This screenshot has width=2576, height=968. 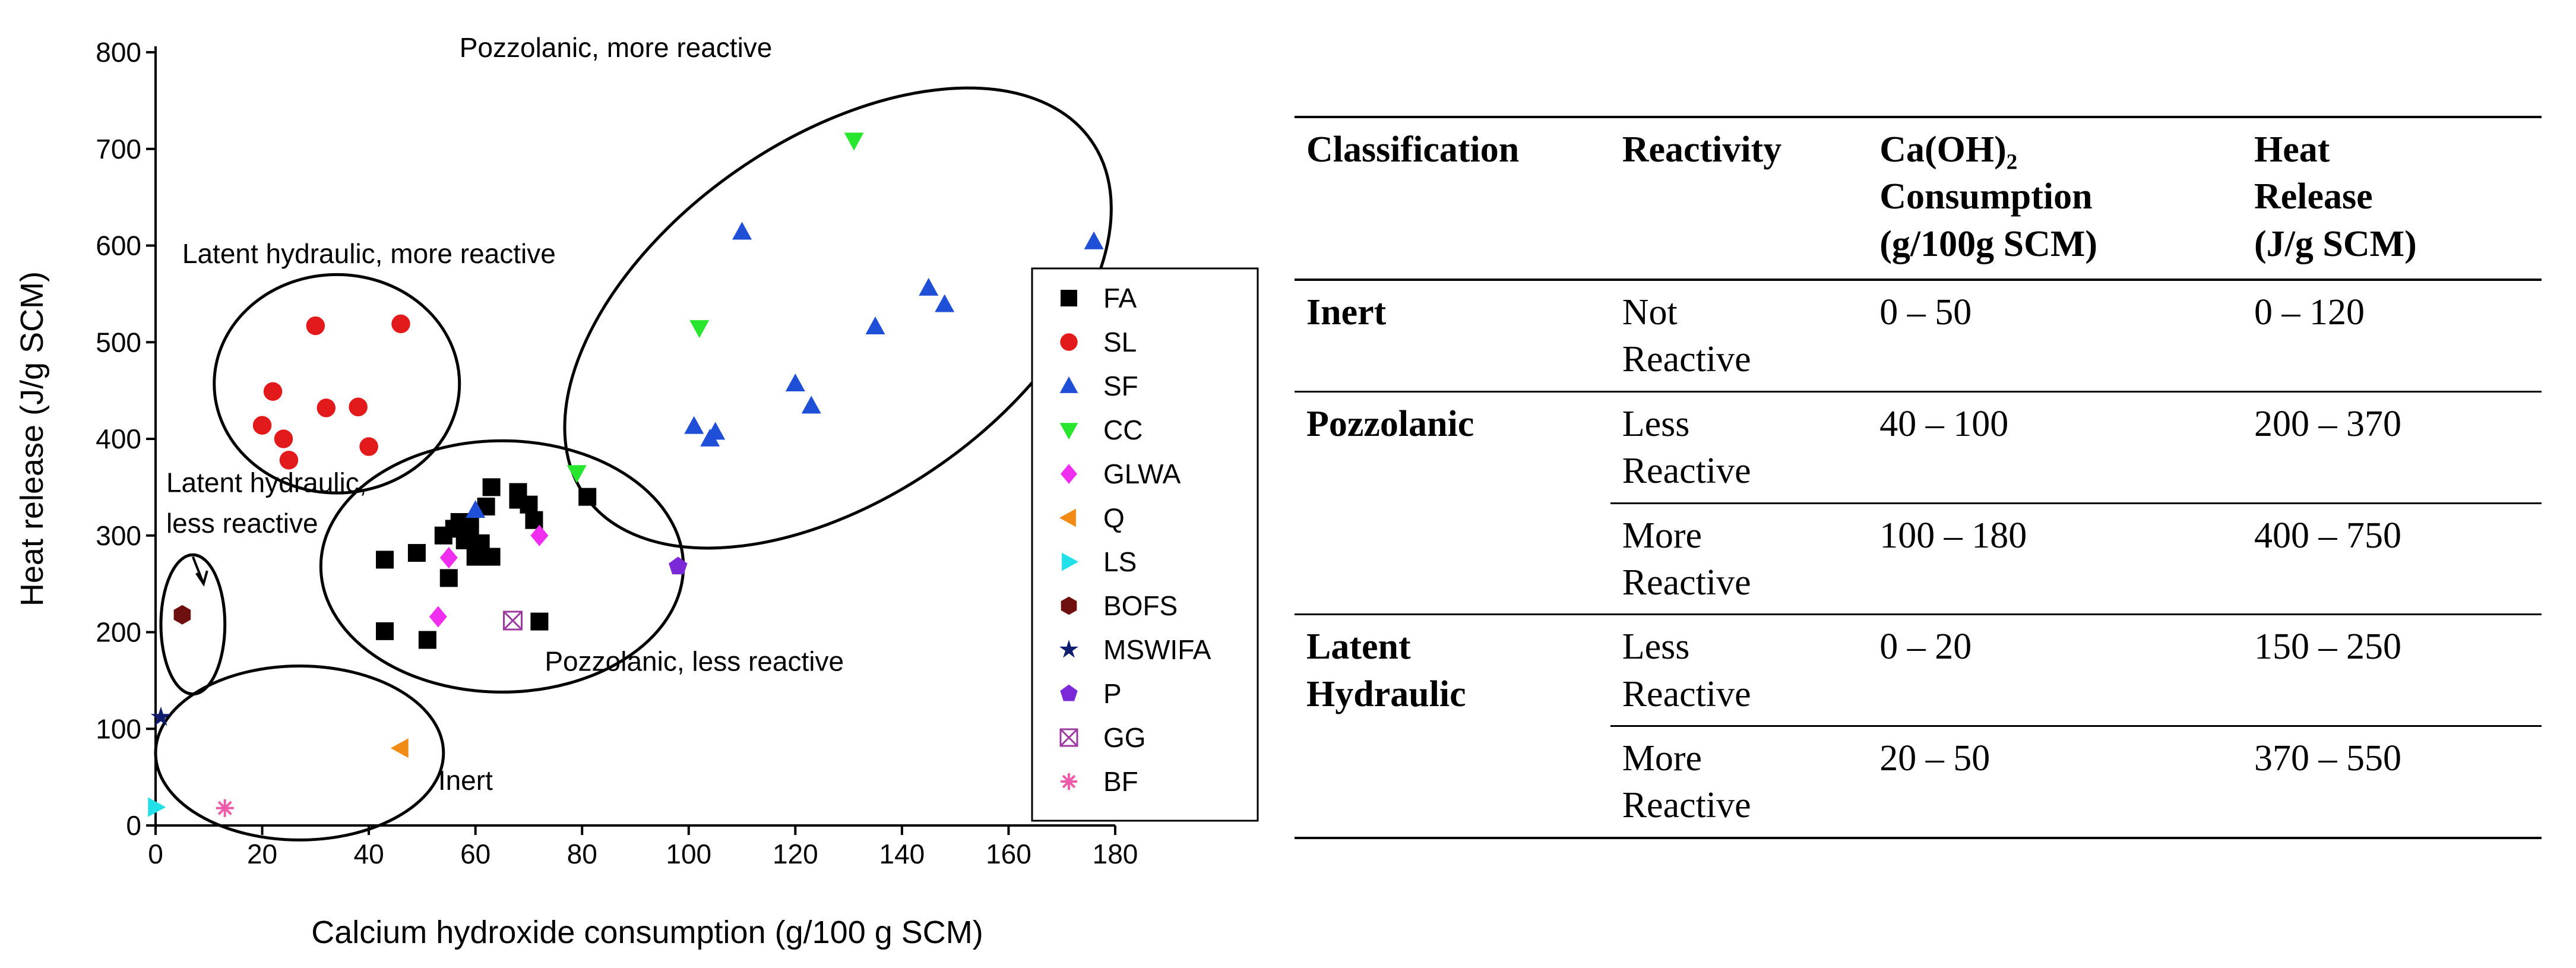 I want to click on legend-marker-sf, so click(x=1068, y=384).